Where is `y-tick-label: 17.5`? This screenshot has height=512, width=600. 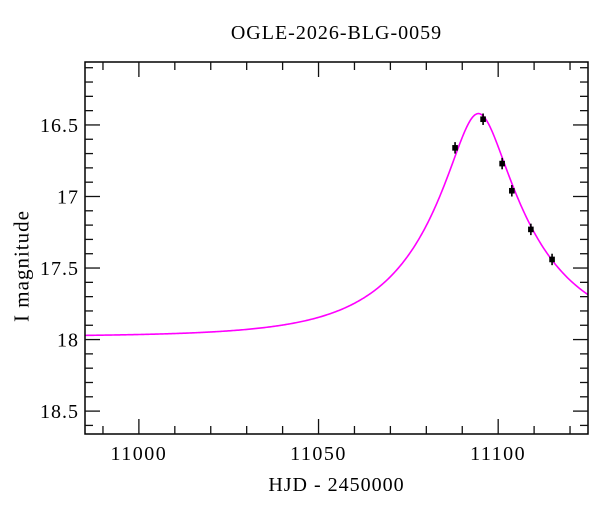 y-tick-label: 17.5 is located at coordinates (59, 269).